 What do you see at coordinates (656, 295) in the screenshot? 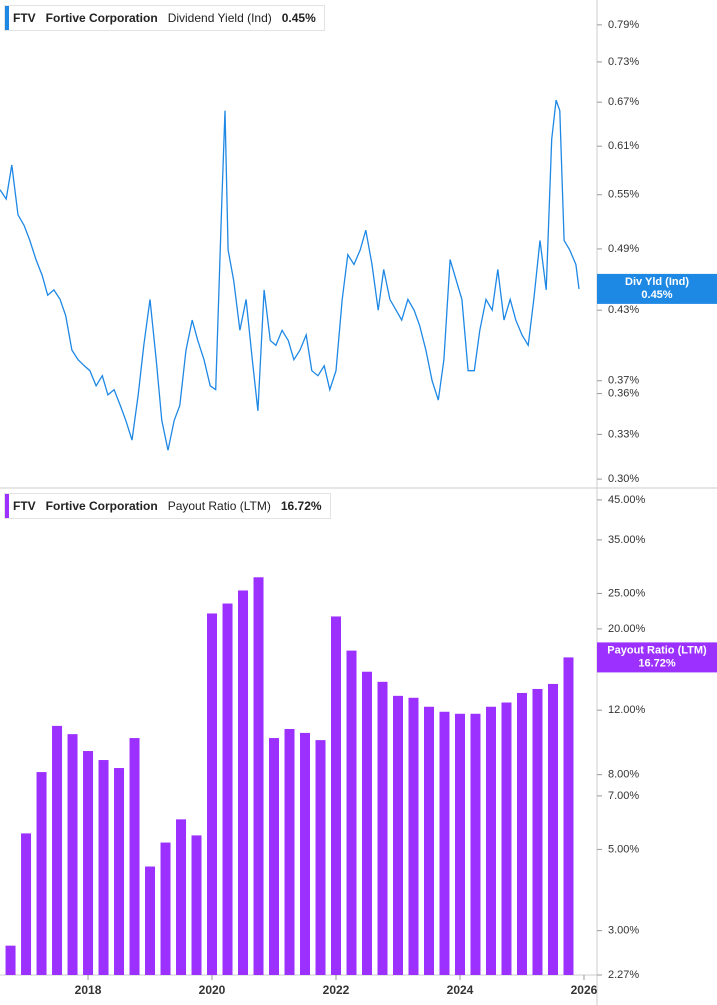
I see `tag-value: 0.45%` at bounding box center [656, 295].